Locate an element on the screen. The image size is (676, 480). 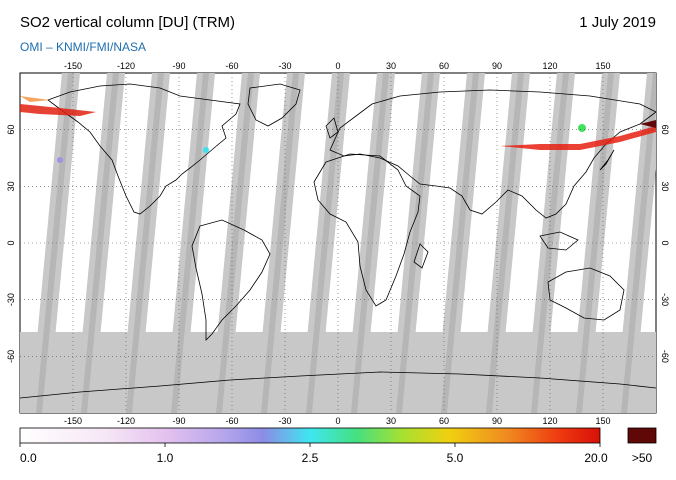
latitude-ticks-left: 60 30 0 -30 -60 is located at coordinates (11, 244).